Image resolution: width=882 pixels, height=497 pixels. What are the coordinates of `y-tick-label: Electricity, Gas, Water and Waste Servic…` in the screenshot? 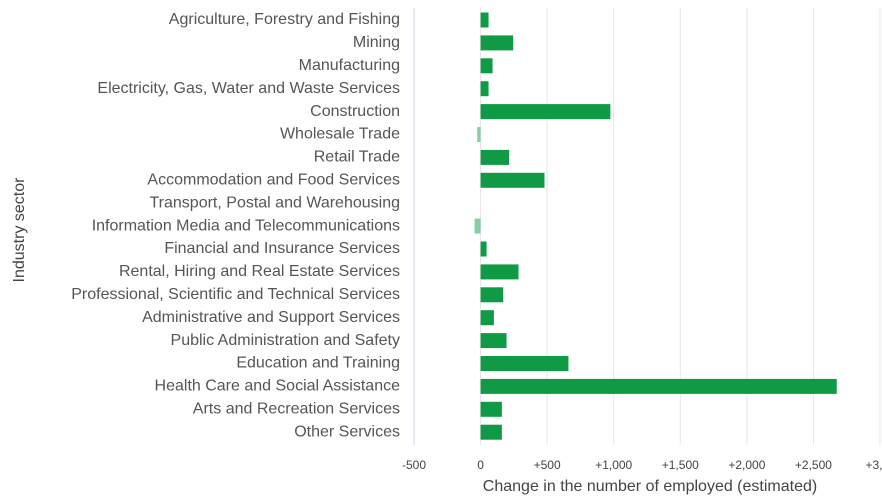 It's located at (248, 88).